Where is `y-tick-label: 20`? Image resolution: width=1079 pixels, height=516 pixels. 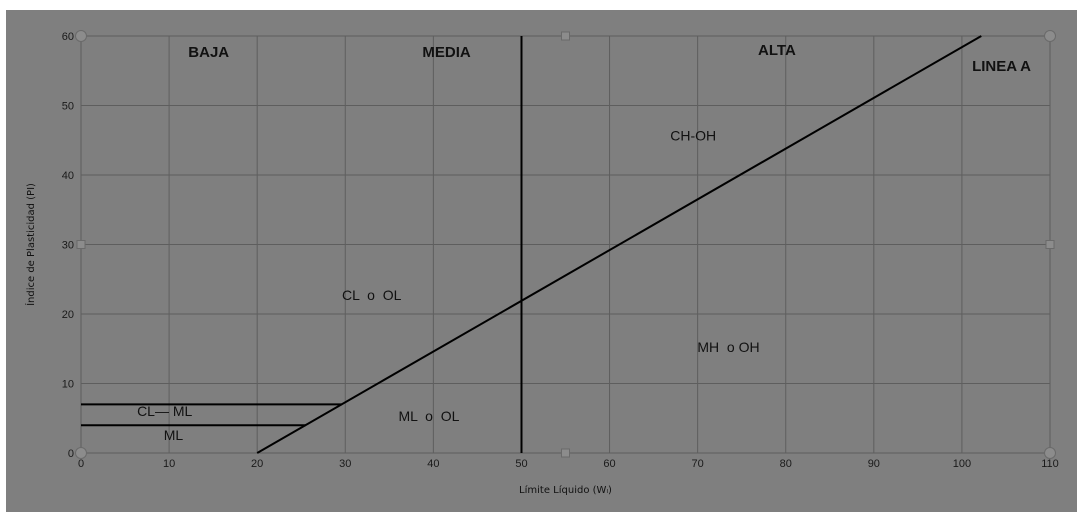
y-tick-label: 20 is located at coordinates (68, 315).